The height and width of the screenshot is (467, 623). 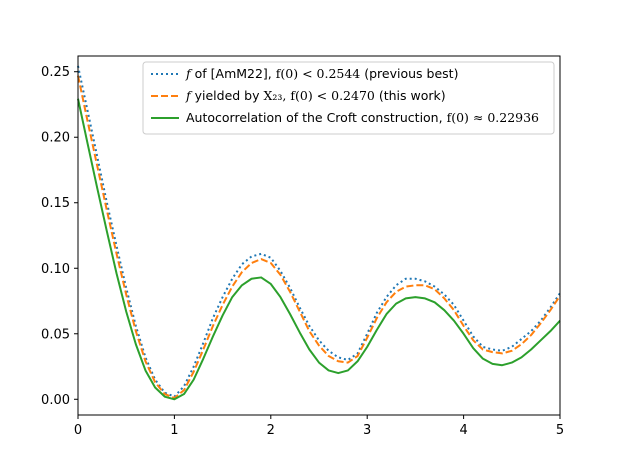 What do you see at coordinates (55, 334) in the screenshot?
I see `y-tick-label: 0.05` at bounding box center [55, 334].